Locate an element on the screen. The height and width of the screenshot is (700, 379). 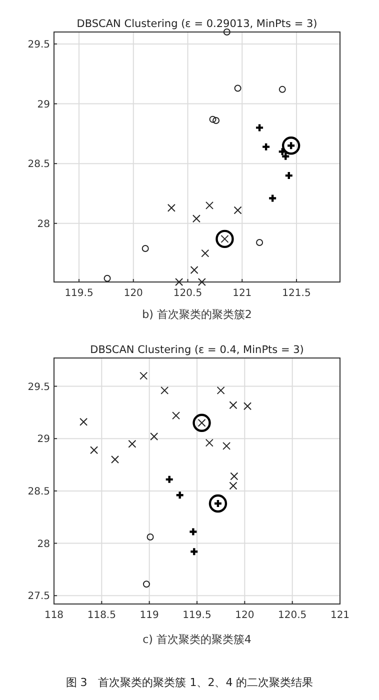
y-tick-label: 27.5 is located at coordinates (39, 596).